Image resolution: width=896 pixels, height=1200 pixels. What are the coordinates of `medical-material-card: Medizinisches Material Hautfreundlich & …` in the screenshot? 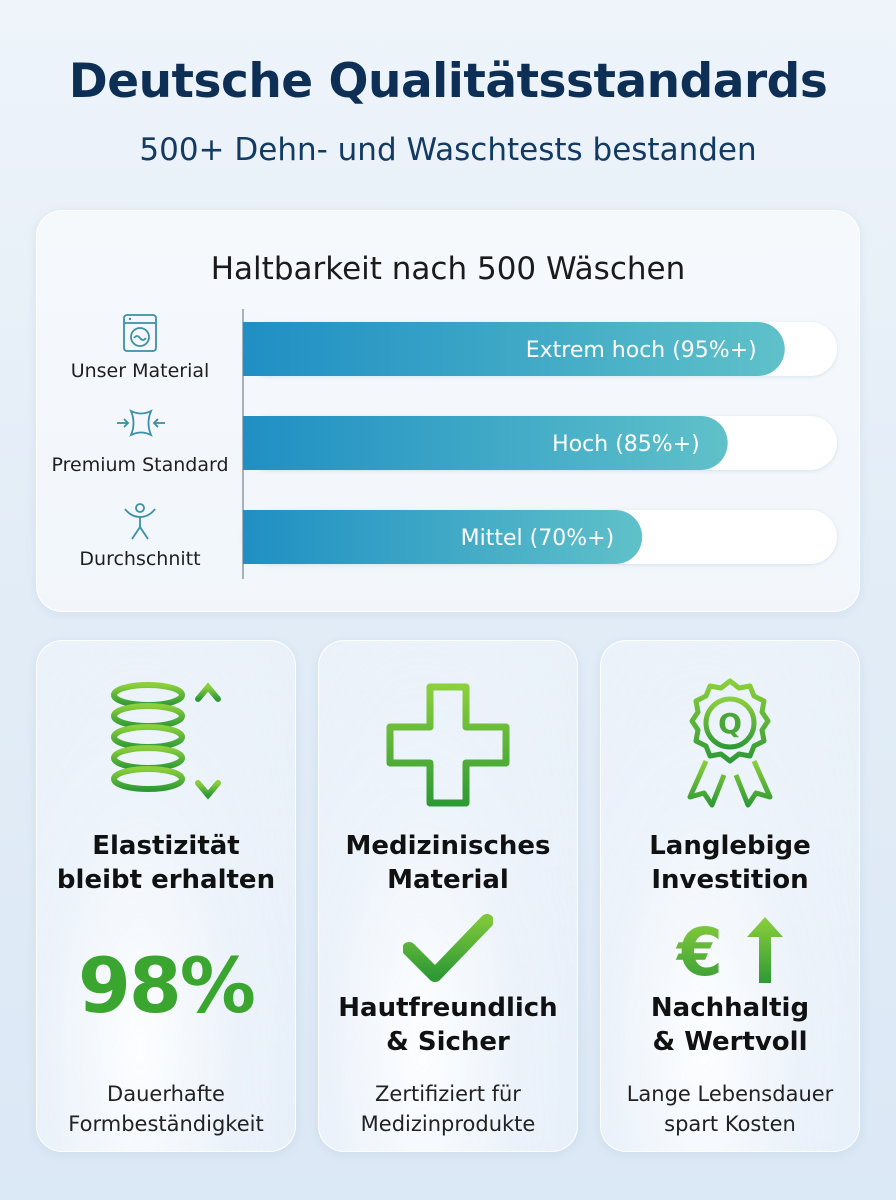 It's located at (448, 896).